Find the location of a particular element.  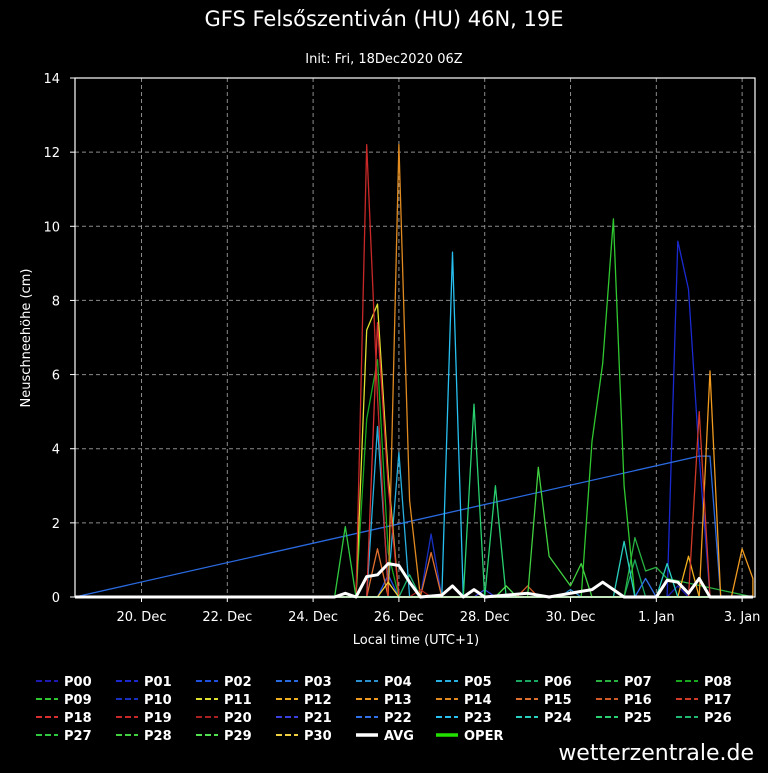

x-tick-label: 22. Dec is located at coordinates (227, 617).